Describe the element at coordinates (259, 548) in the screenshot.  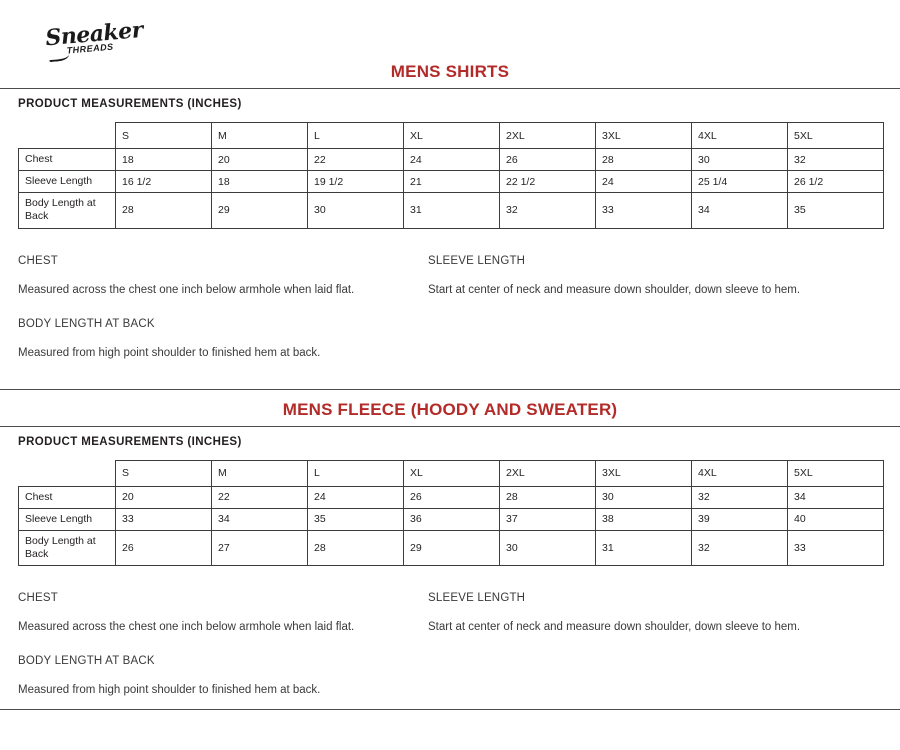
I see `table-cell: 27` at that location.